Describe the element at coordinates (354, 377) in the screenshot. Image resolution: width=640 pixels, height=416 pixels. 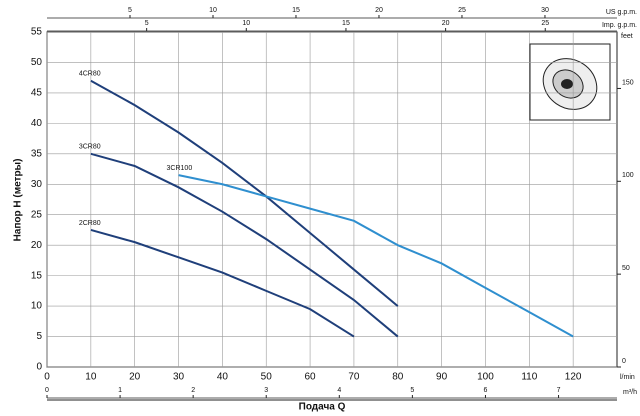
I see `x-tick-label: 70` at that location.